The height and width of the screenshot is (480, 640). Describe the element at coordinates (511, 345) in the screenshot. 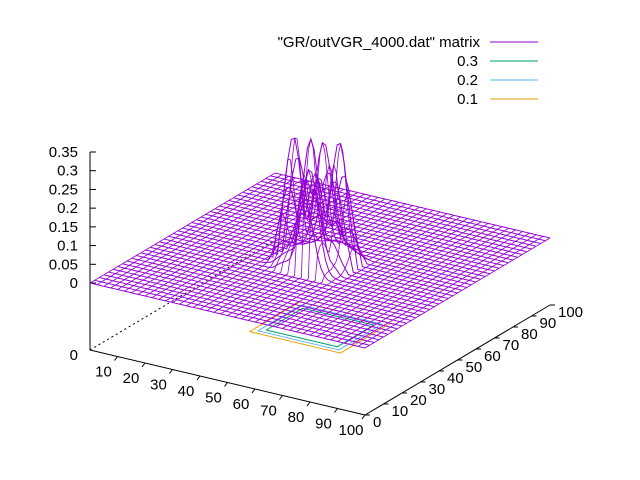

I see `y-tick-label: 70` at that location.